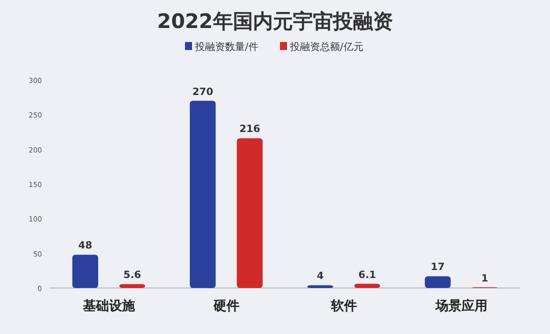 This screenshot has width=550, height=334. I want to click on data-label: 1, so click(484, 278).